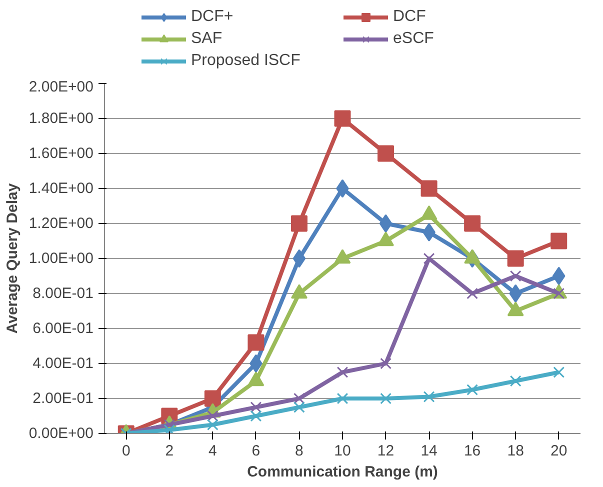 The width and height of the screenshot is (603, 487). I want to click on legend-label: eSCF, so click(414, 39).